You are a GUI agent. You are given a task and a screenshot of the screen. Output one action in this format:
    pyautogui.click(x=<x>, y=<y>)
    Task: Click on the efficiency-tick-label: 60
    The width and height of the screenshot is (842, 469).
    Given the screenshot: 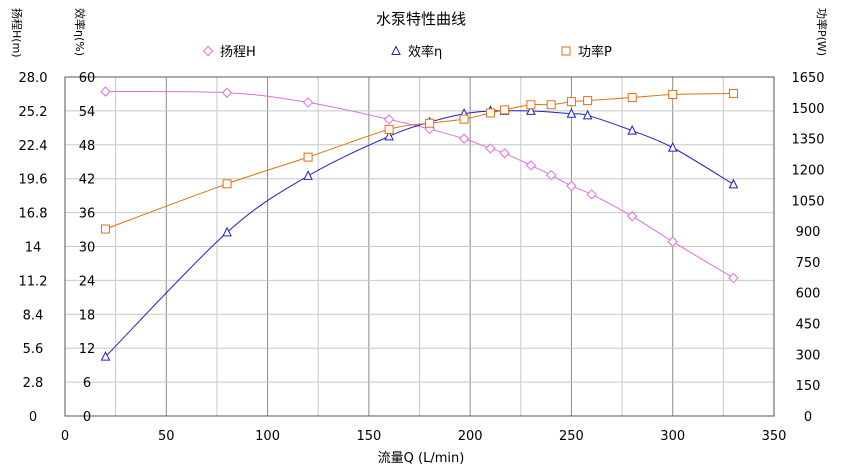 What is the action you would take?
    pyautogui.click(x=87, y=78)
    